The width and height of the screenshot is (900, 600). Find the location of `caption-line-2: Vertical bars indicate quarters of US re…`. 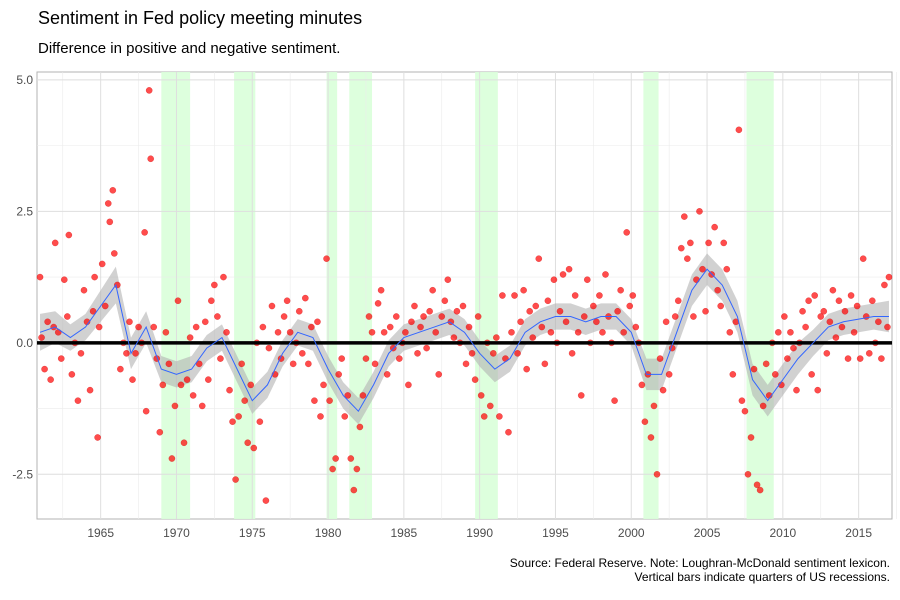

caption-line-2: Vertical bars indicate quarters of US re… is located at coordinates (762, 577).